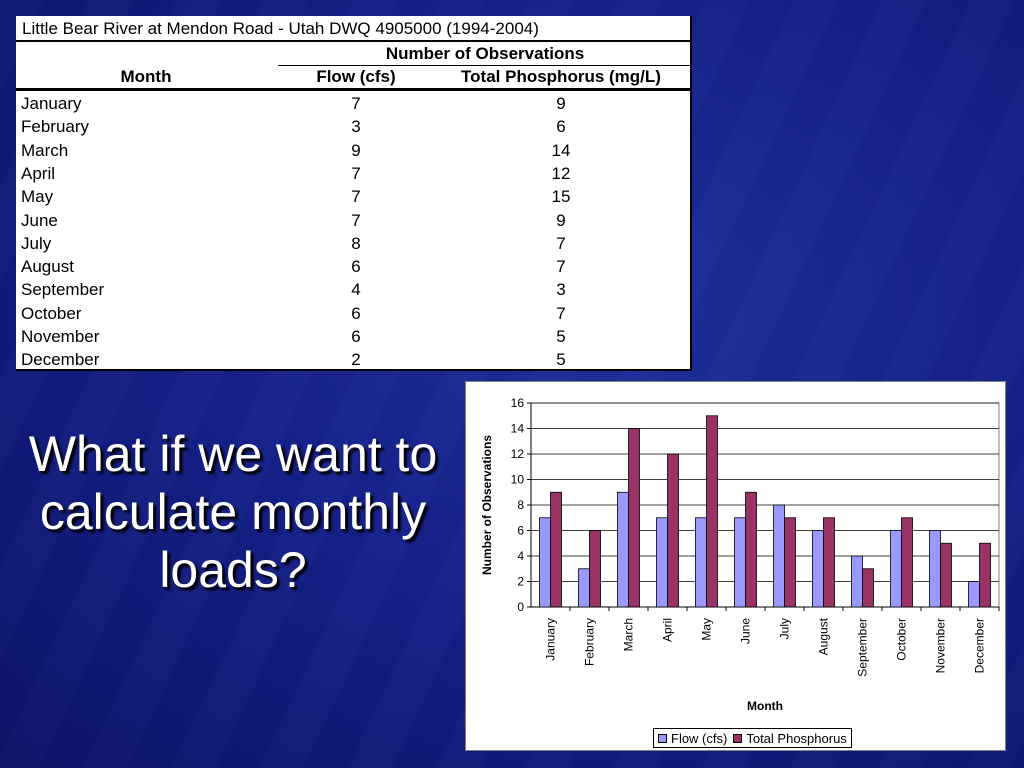 Image resolution: width=1024 pixels, height=768 pixels. I want to click on chart-legend: Flow (cfs) Total Phosphorus, so click(752, 738).